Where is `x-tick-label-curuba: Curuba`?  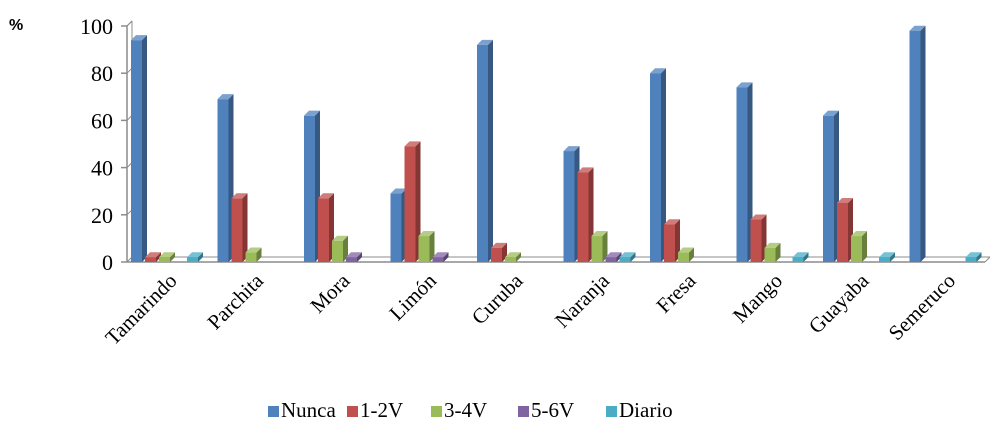 x-tick-label-curuba: Curuba is located at coordinates (497, 298).